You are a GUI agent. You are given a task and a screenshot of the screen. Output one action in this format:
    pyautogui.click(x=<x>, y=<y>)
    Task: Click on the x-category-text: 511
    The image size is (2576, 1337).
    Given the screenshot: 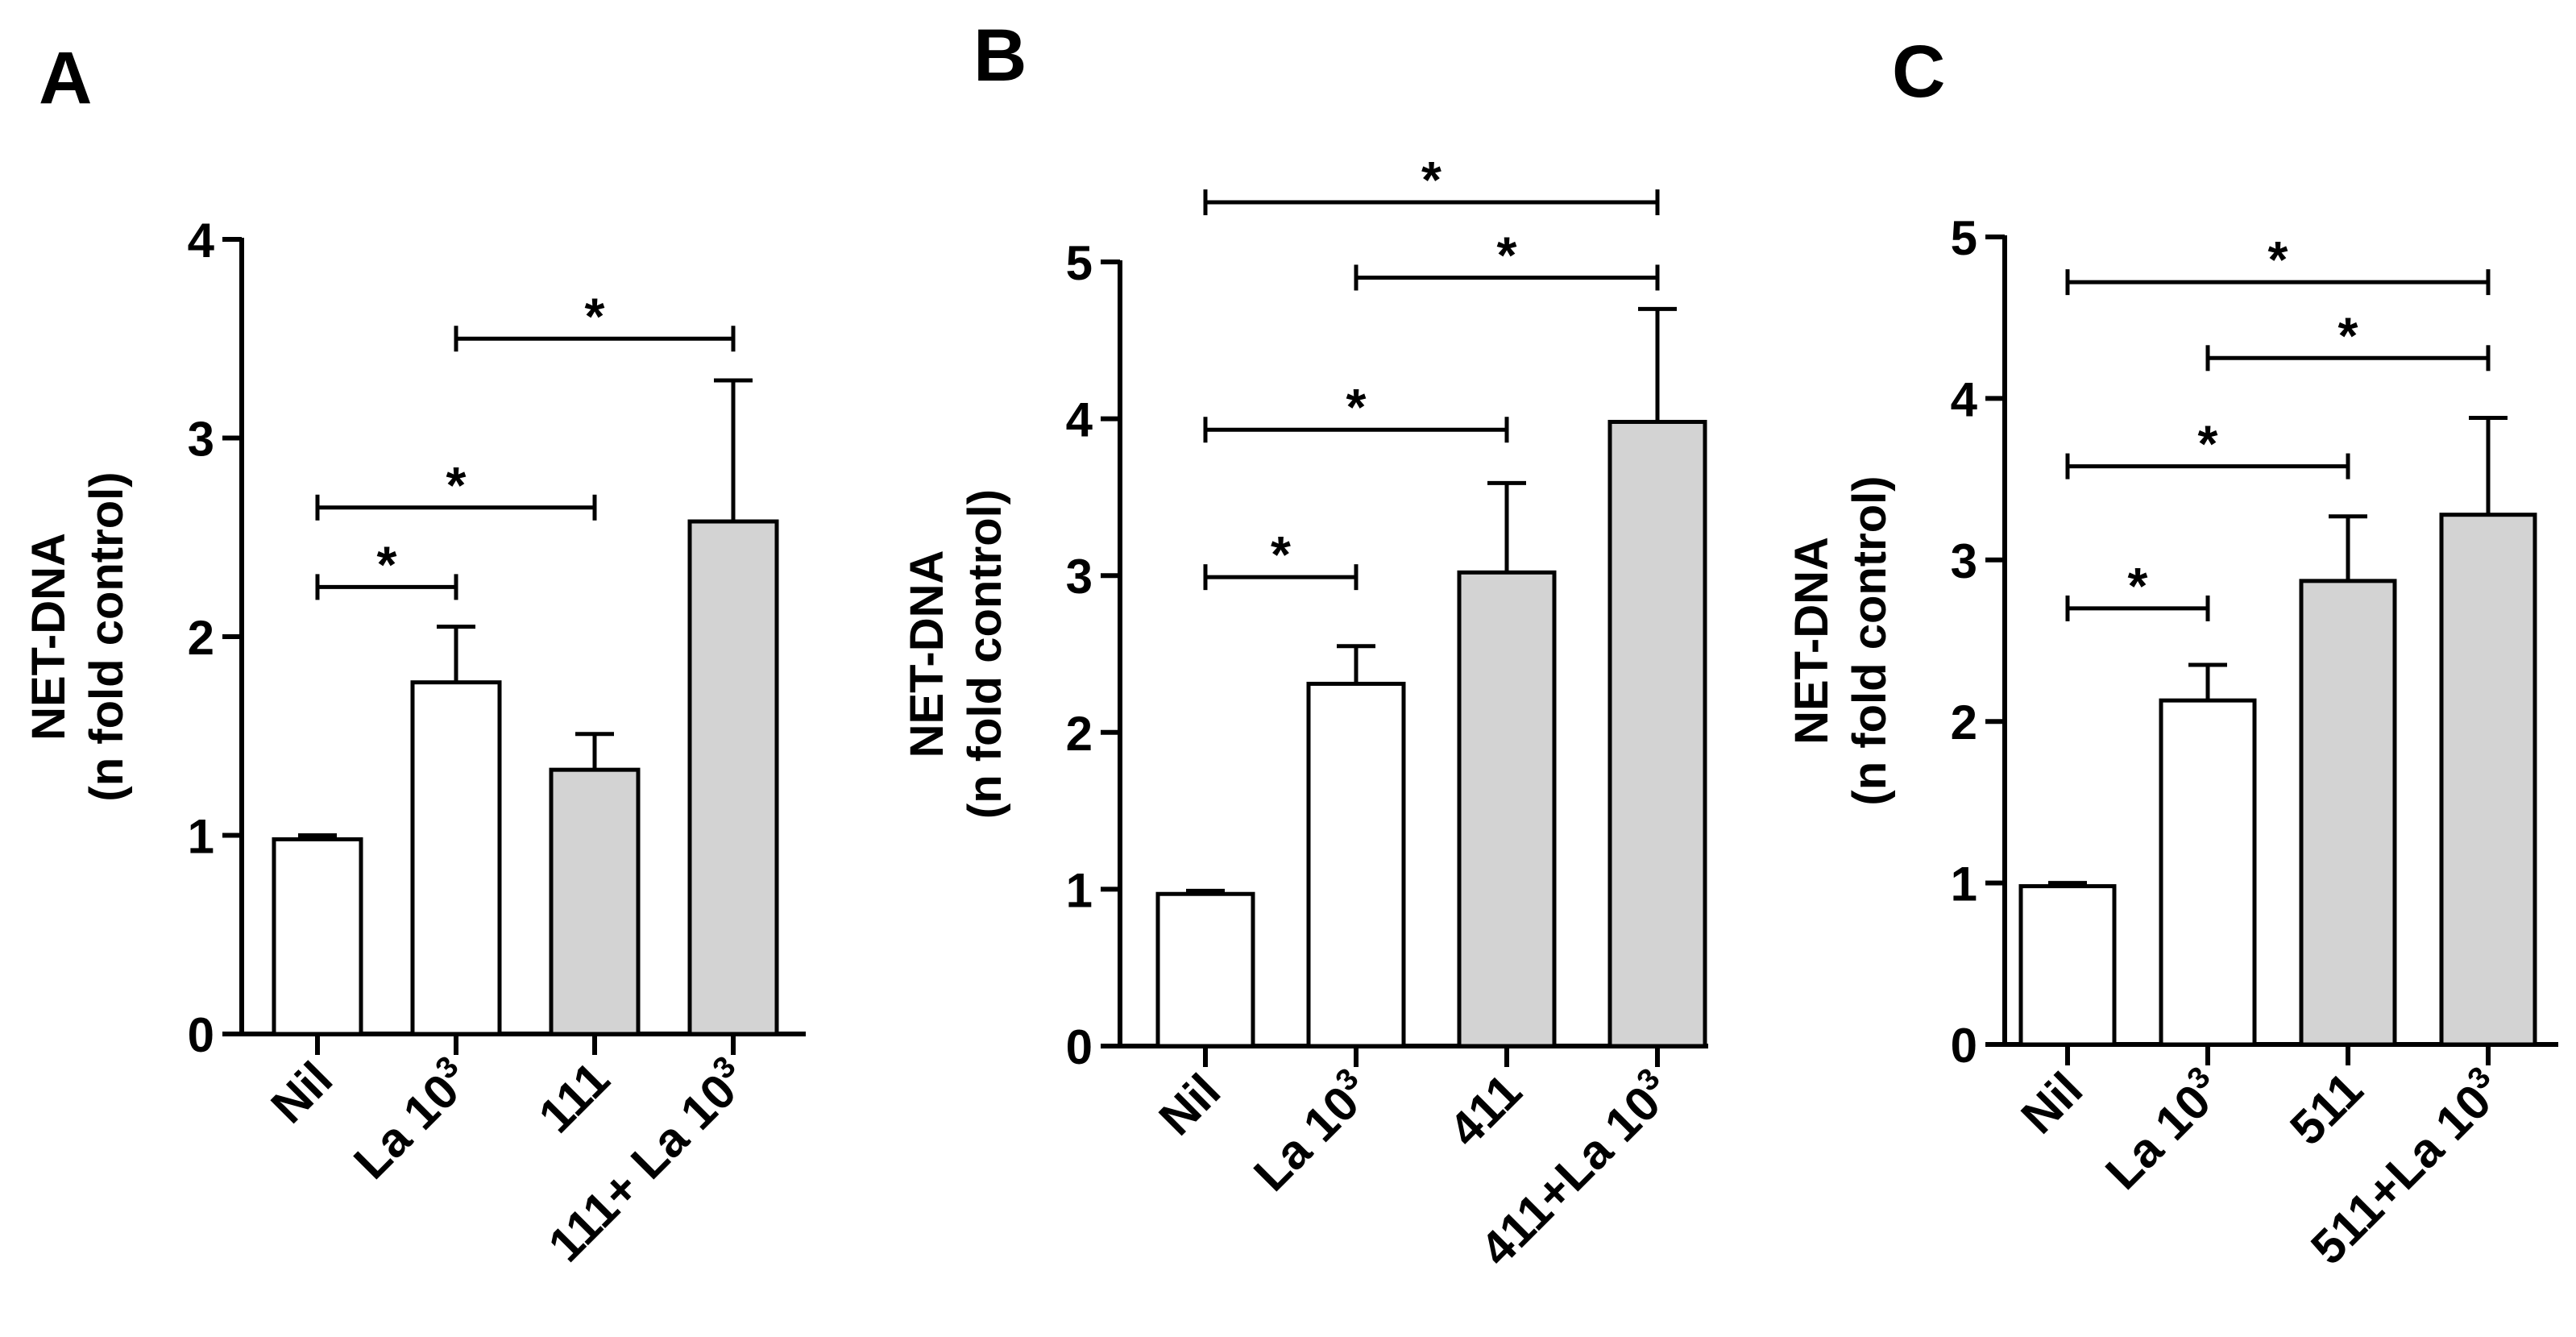 What is the action you would take?
    pyautogui.click(x=2326, y=1109)
    